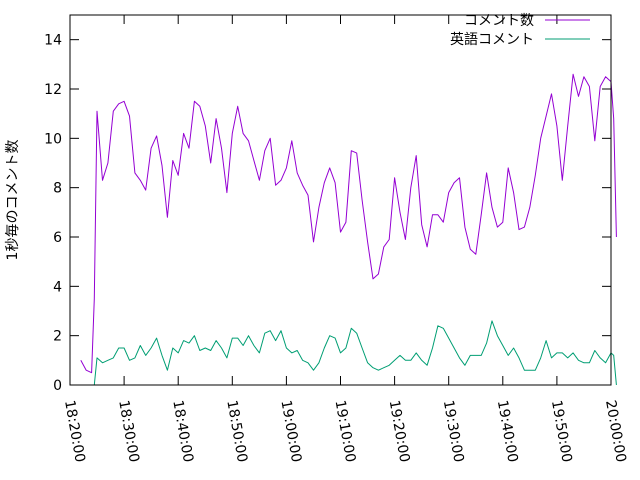 This screenshot has width=640, height=480. I want to click on x-tick-label: 18:50:00, so click(236, 431).